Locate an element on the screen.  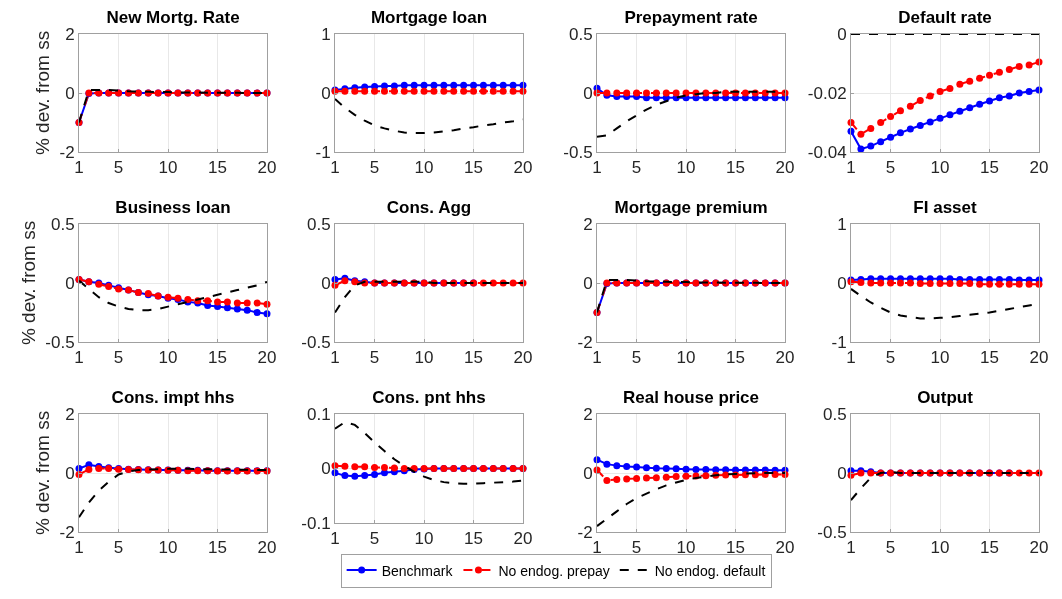
chart-title: Mortgage premium is located at coordinates (691, 207).